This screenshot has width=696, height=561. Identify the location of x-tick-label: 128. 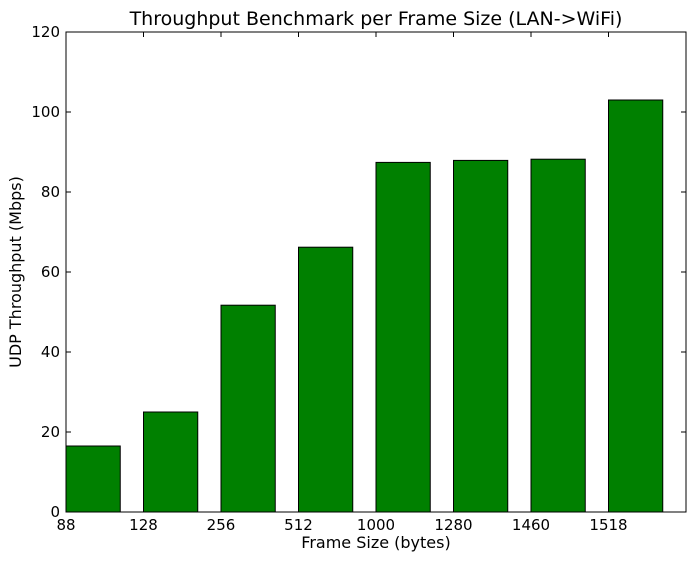
(143, 525).